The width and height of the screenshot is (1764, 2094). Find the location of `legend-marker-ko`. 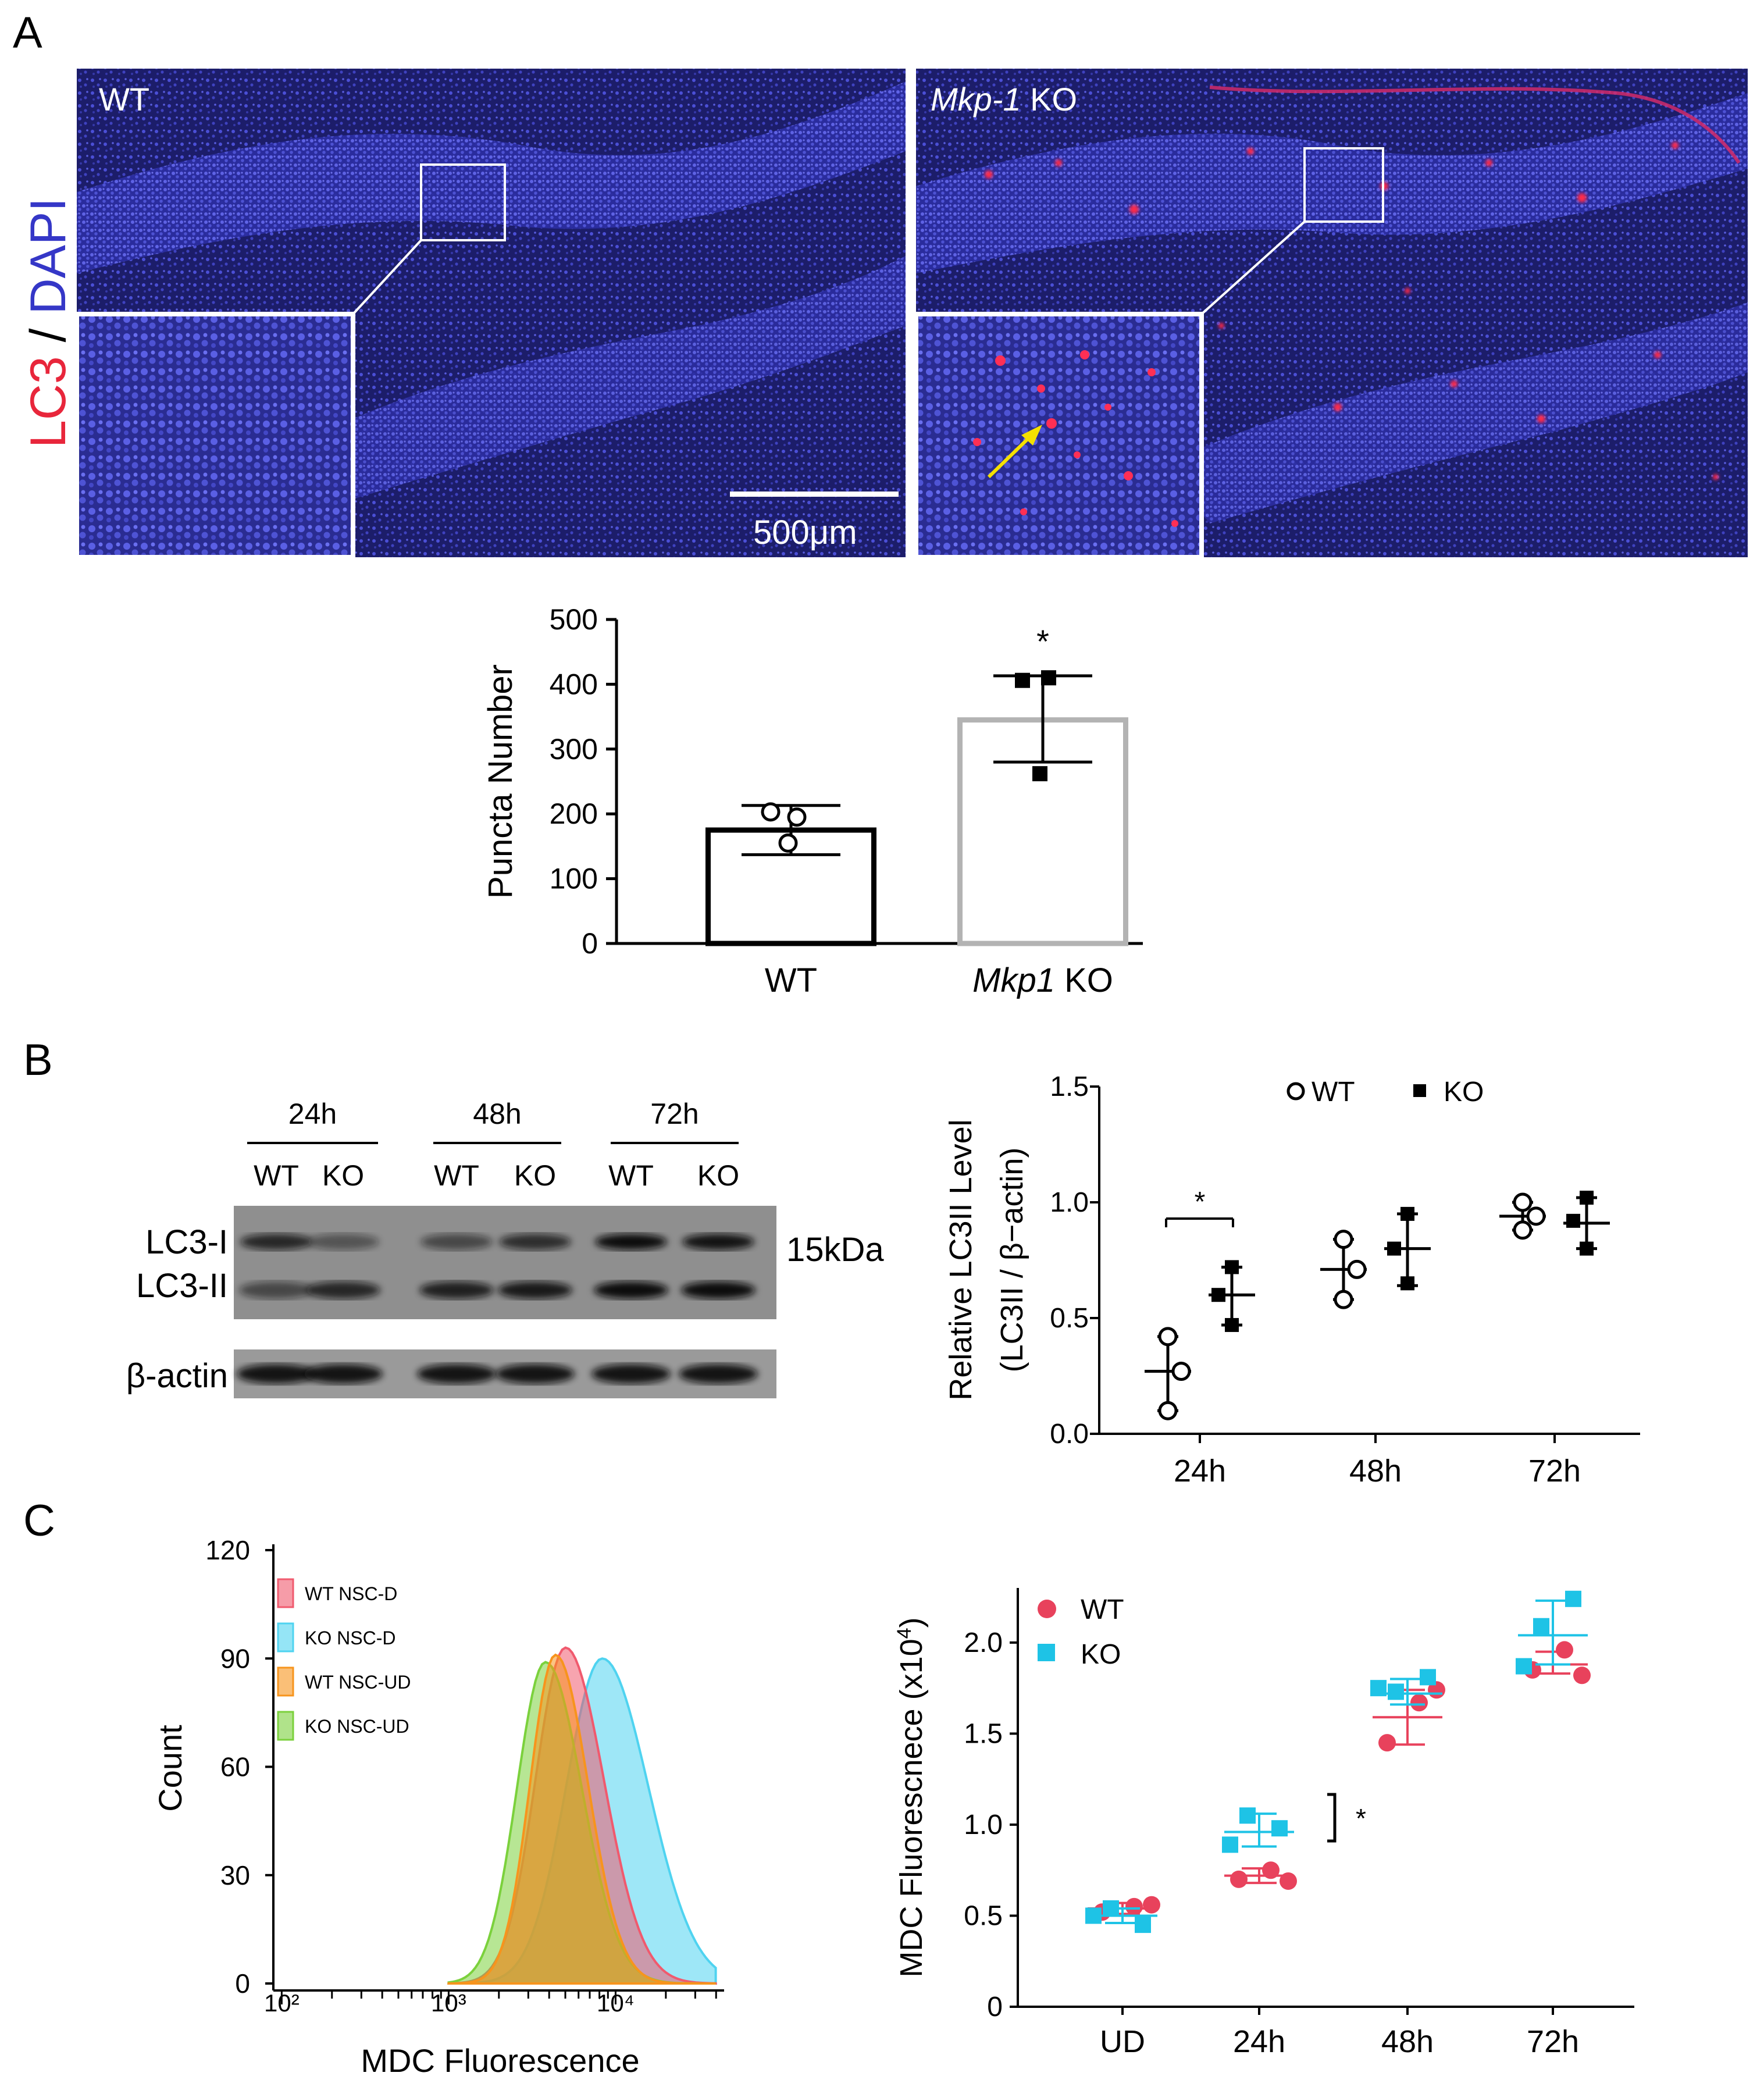

legend-marker-ko is located at coordinates (1419, 1090).